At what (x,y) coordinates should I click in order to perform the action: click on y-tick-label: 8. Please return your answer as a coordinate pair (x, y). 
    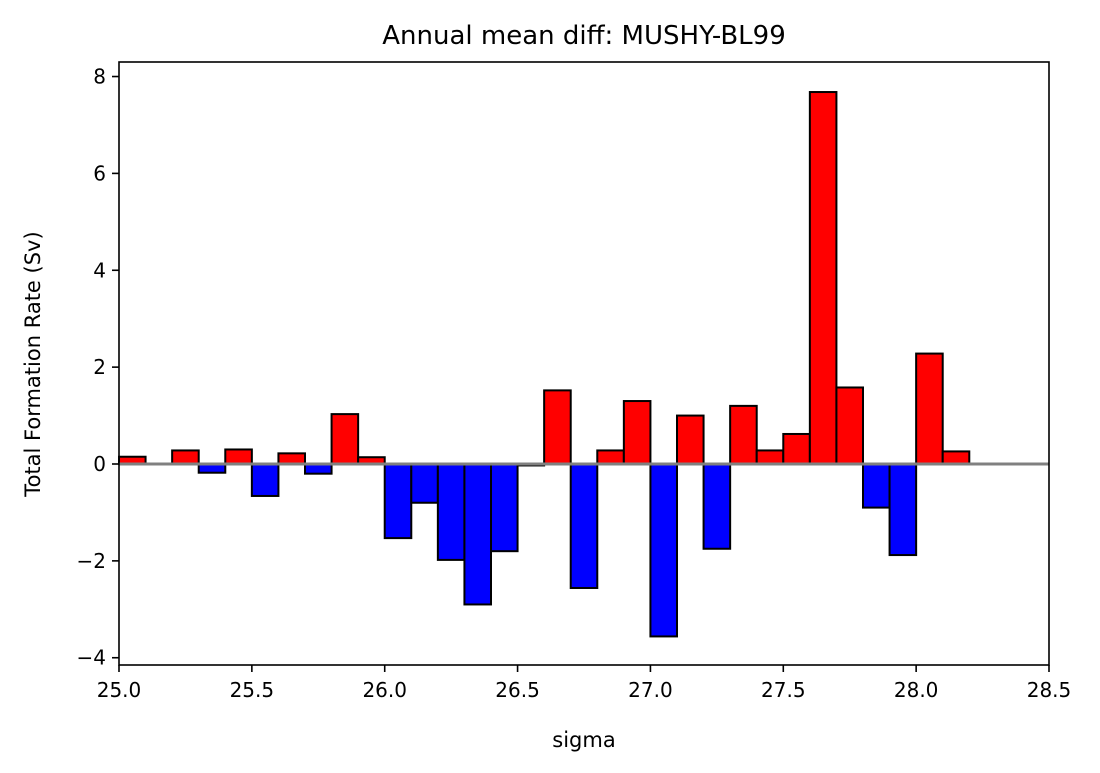
    Looking at the image, I should click on (99, 77).